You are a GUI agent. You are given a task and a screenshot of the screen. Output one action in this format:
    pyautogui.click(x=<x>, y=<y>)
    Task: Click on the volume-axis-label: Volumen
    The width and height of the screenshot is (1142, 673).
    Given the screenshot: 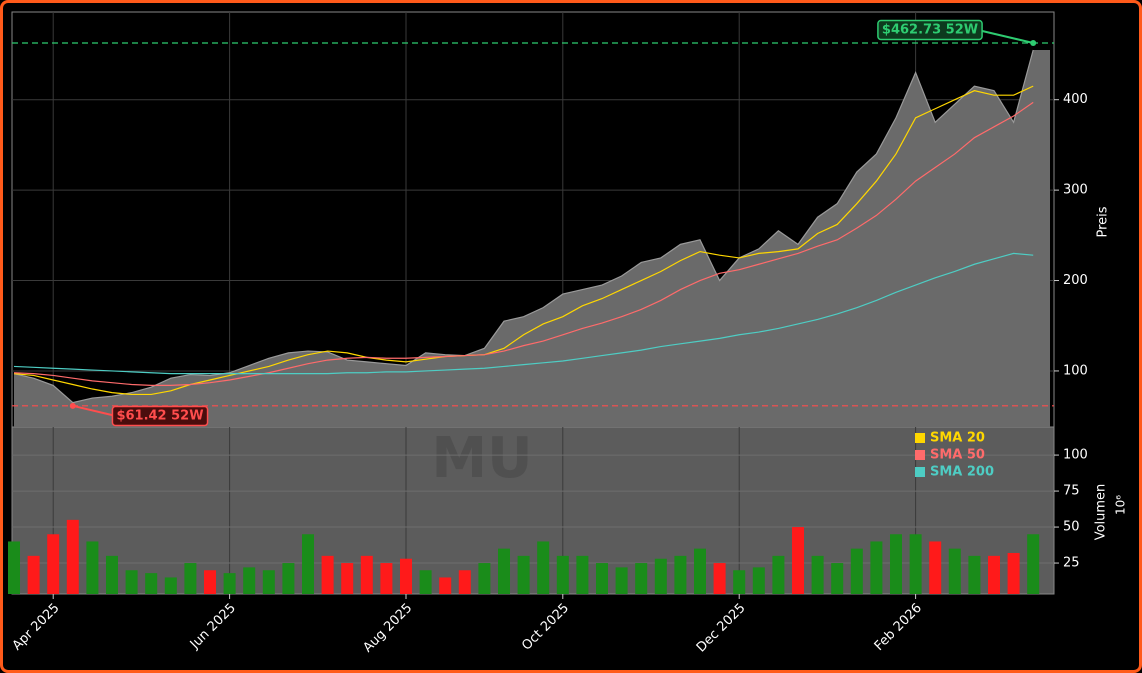 What is the action you would take?
    pyautogui.click(x=1101, y=512)
    